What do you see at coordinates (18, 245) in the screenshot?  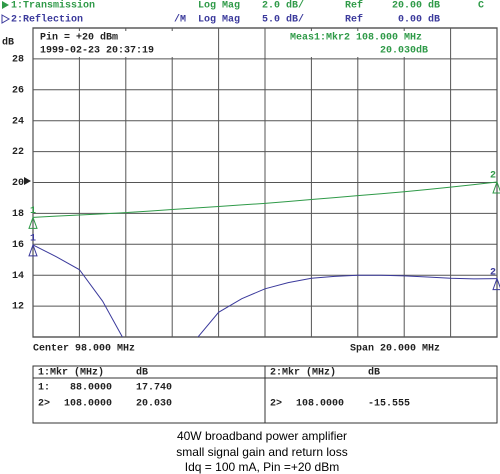 I see `y-tick-label: 16` at bounding box center [18, 245].